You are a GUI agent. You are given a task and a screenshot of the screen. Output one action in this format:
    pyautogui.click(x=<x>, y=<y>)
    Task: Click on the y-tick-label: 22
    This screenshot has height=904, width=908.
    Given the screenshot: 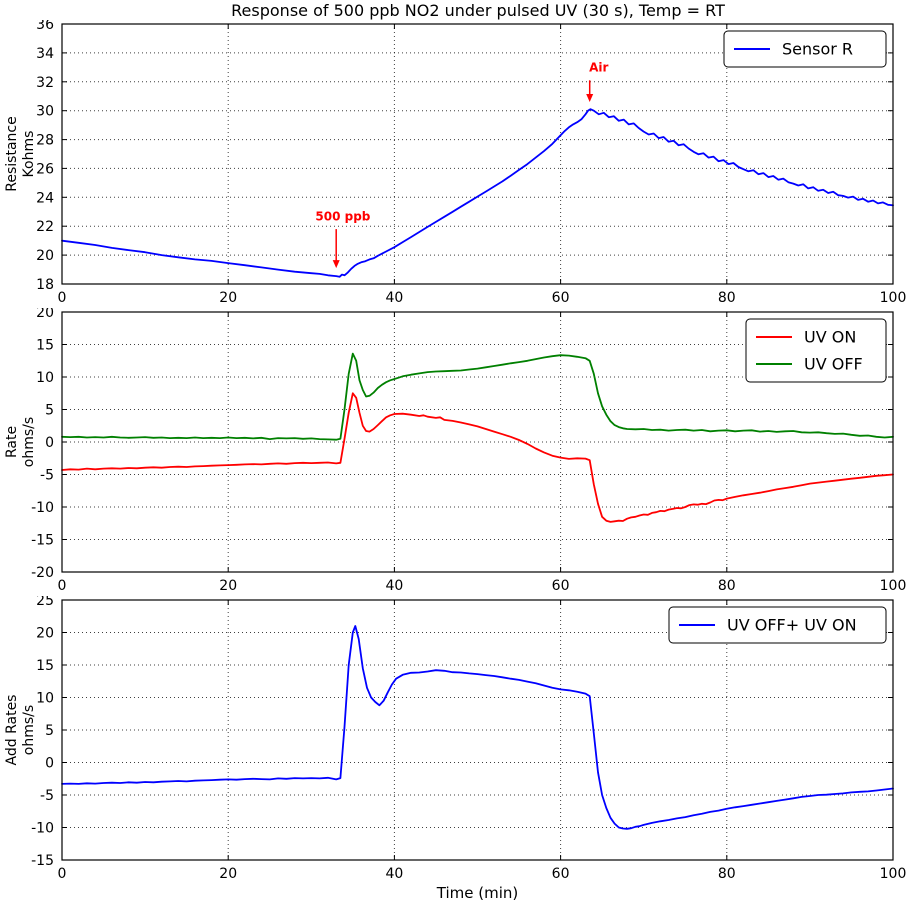 What is the action you would take?
    pyautogui.click(x=45, y=227)
    